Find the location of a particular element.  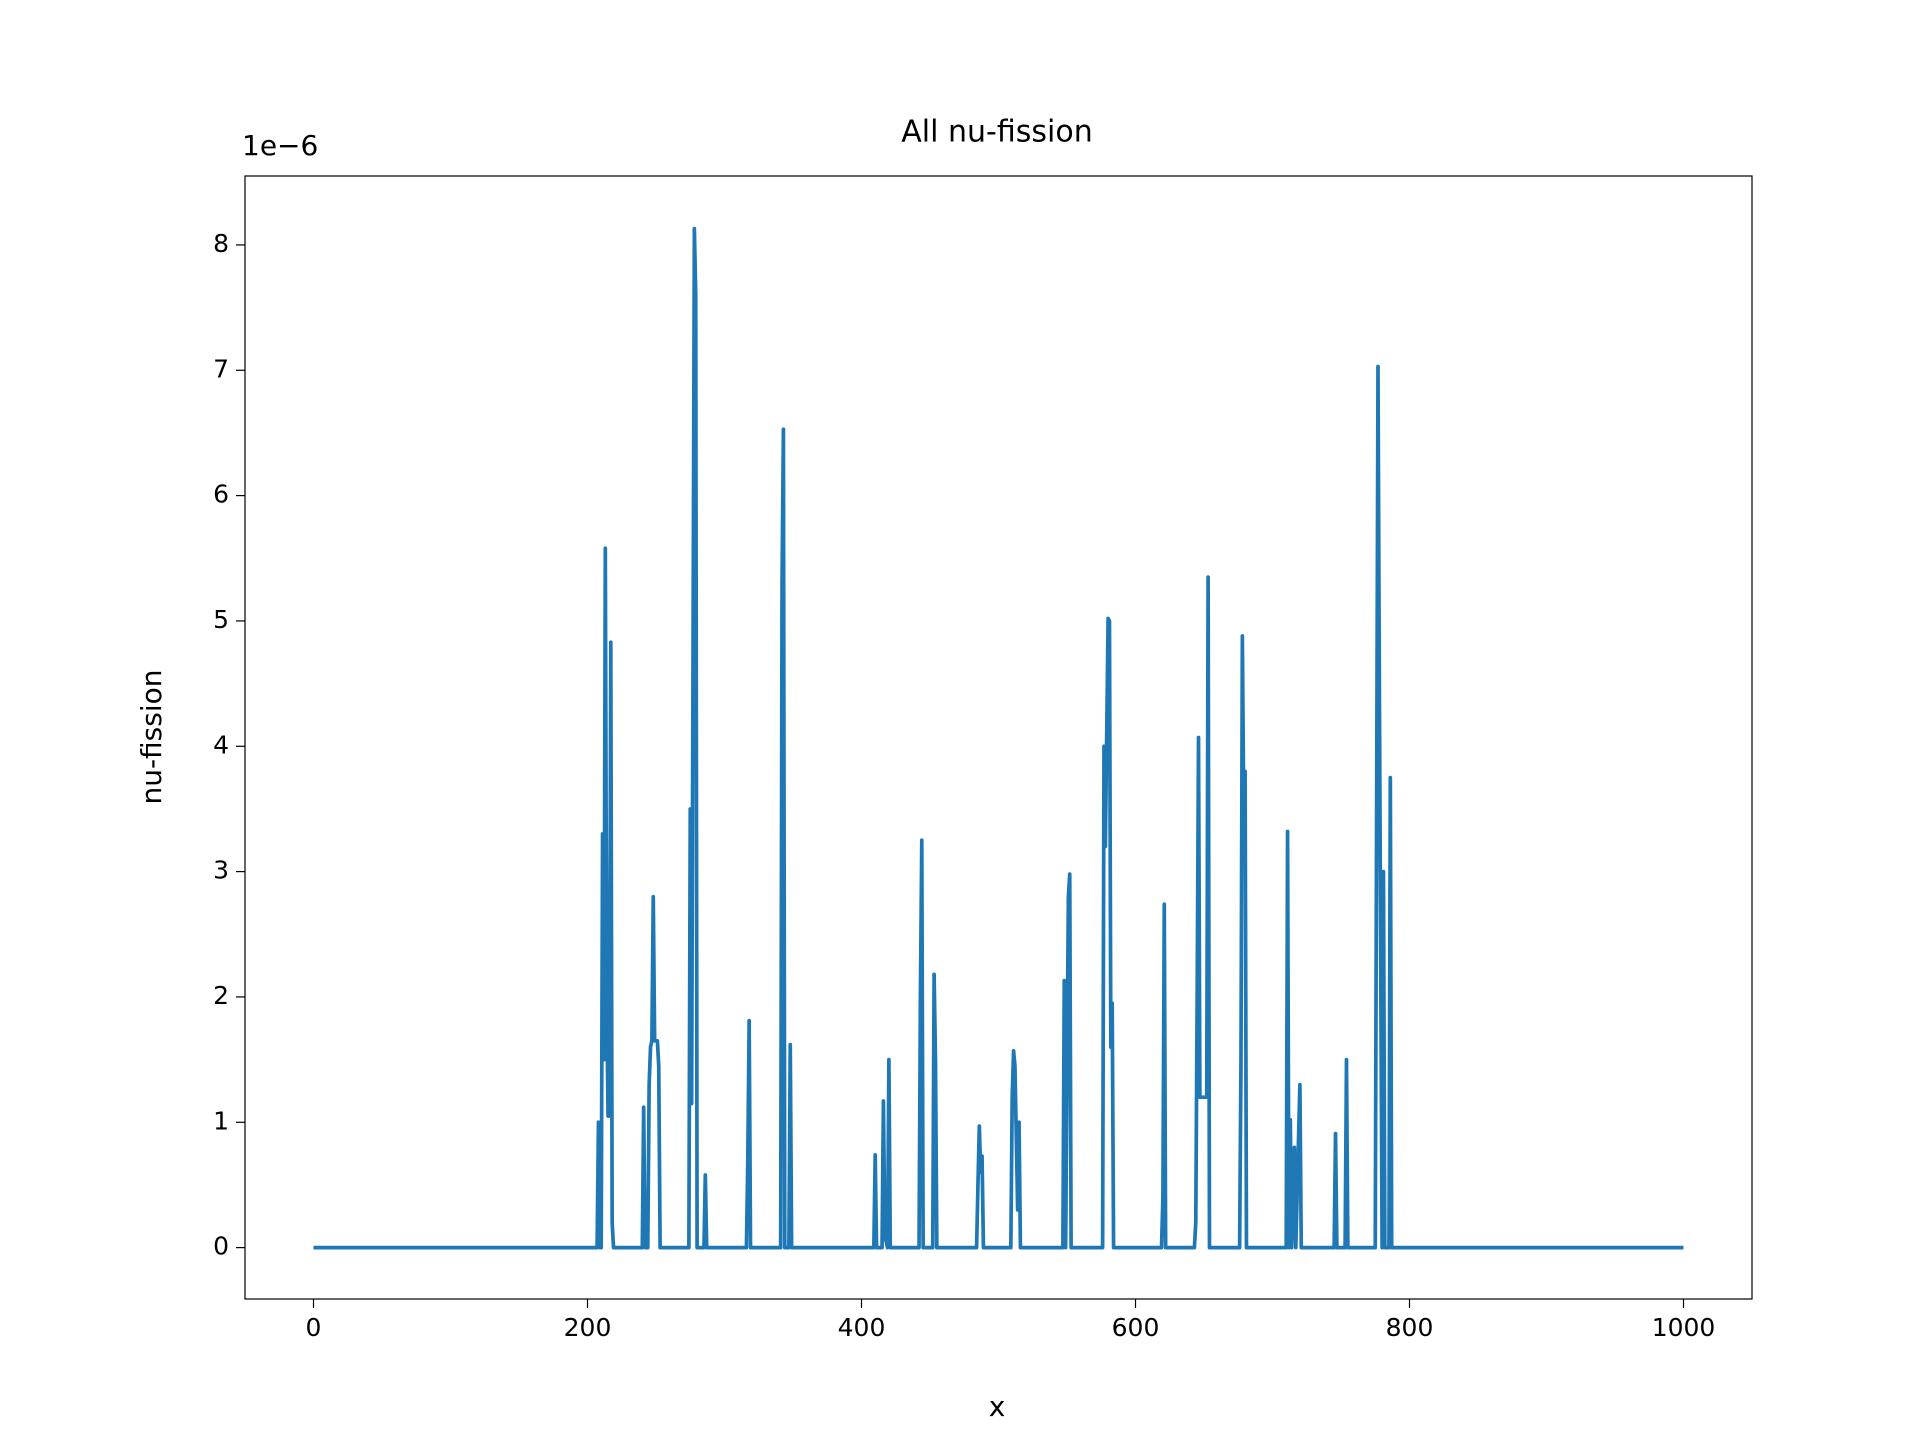

y-tick-label: 4 is located at coordinates (221, 744).